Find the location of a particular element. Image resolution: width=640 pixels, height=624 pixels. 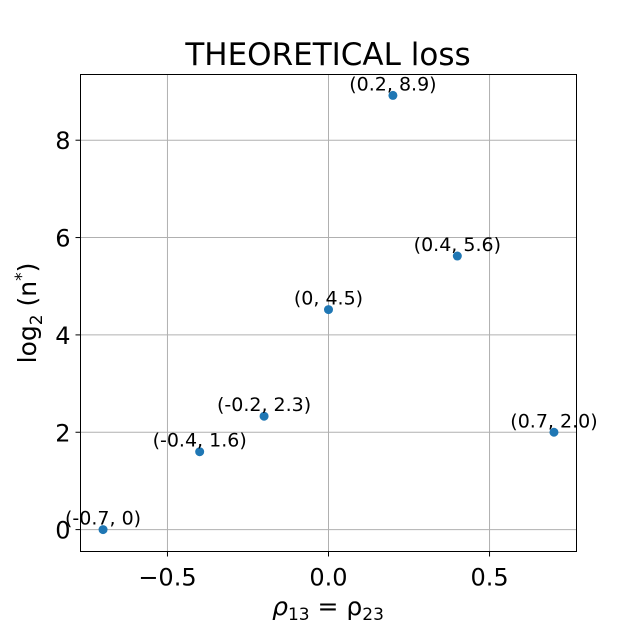

x-tick-label: 0.0 is located at coordinates (328, 578).